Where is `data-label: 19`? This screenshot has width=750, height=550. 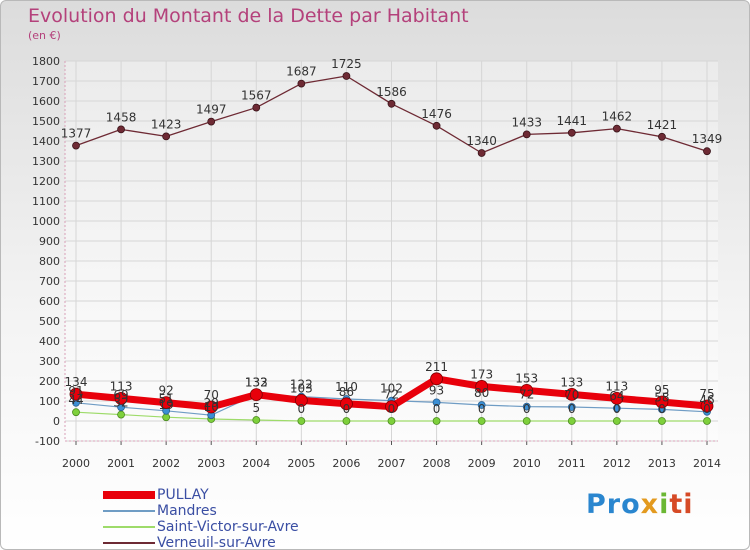
data-label: 19 is located at coordinates (166, 405).